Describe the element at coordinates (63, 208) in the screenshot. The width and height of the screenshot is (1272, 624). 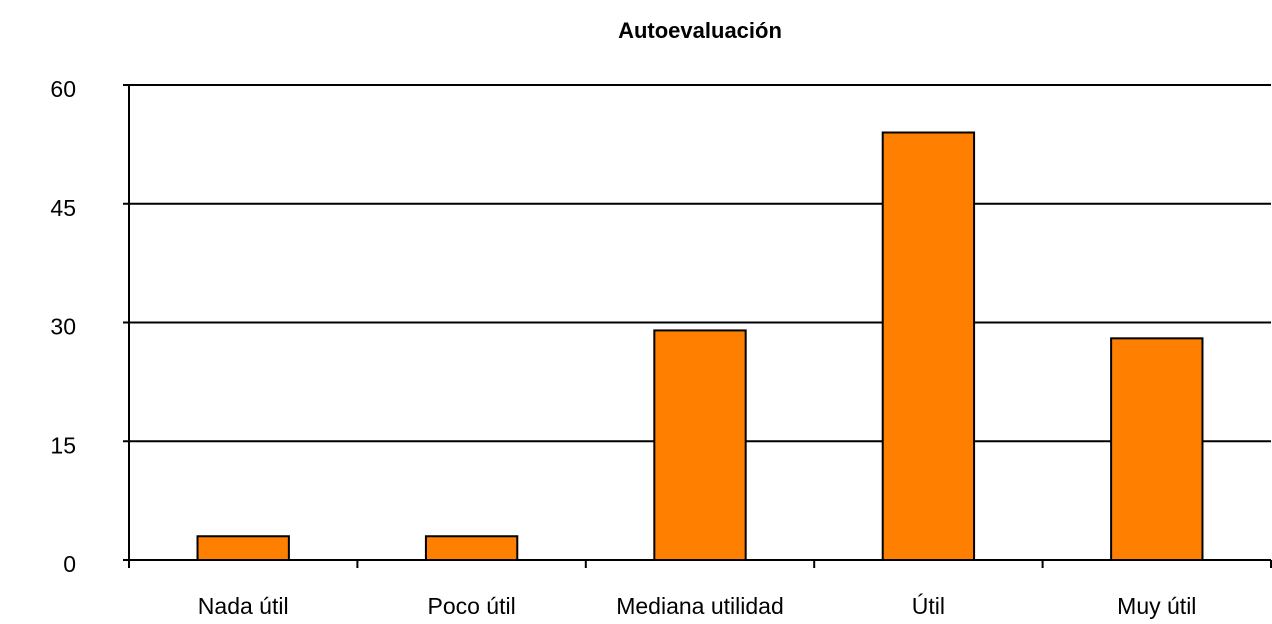
I see `y-tick-label: 45` at that location.